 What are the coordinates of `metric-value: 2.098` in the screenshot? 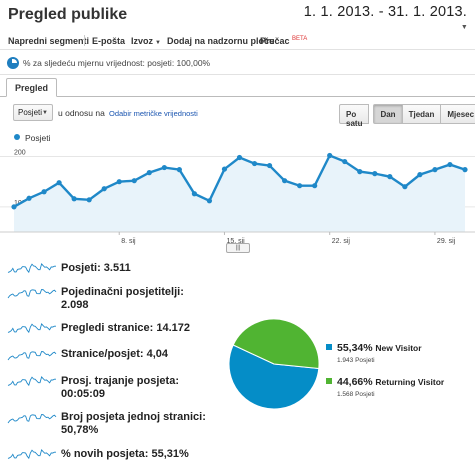 It's located at (75, 305).